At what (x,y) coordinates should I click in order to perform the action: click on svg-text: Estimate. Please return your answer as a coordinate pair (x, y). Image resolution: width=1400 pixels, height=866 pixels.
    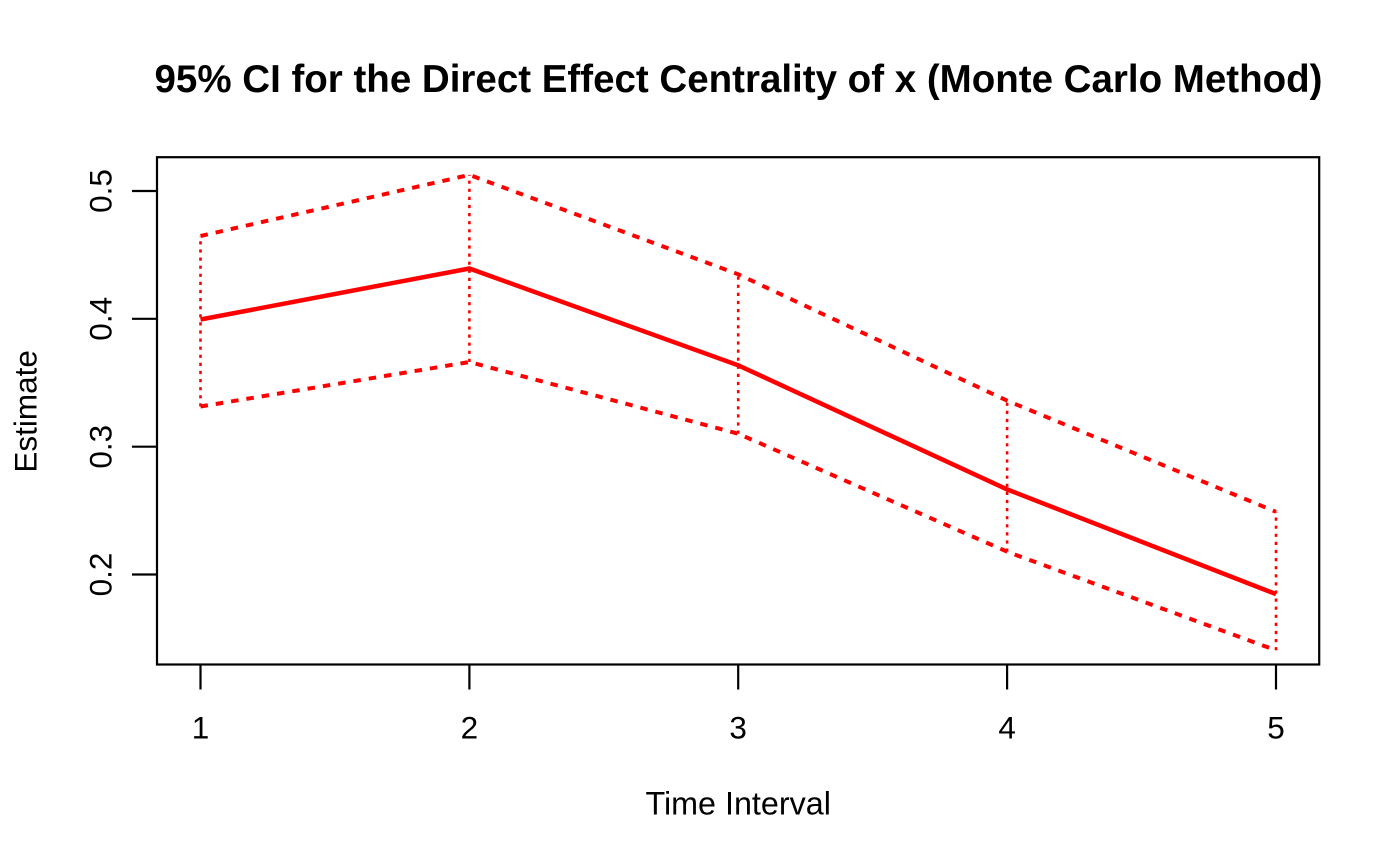
    Looking at the image, I should click on (25, 411).